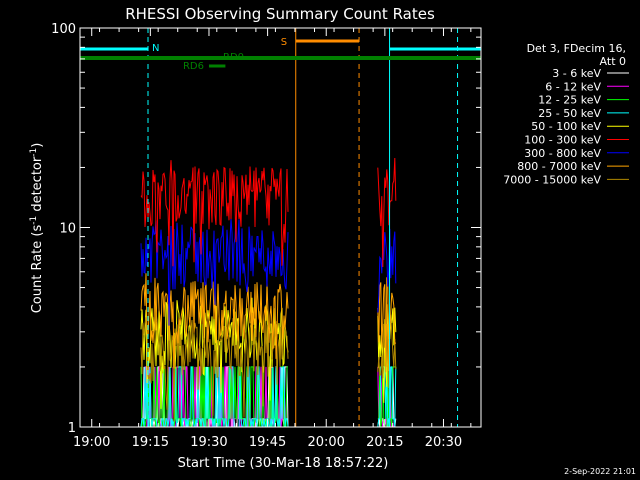  Describe the element at coordinates (37, 145) in the screenshot. I see `y-label-end: )` at that location.